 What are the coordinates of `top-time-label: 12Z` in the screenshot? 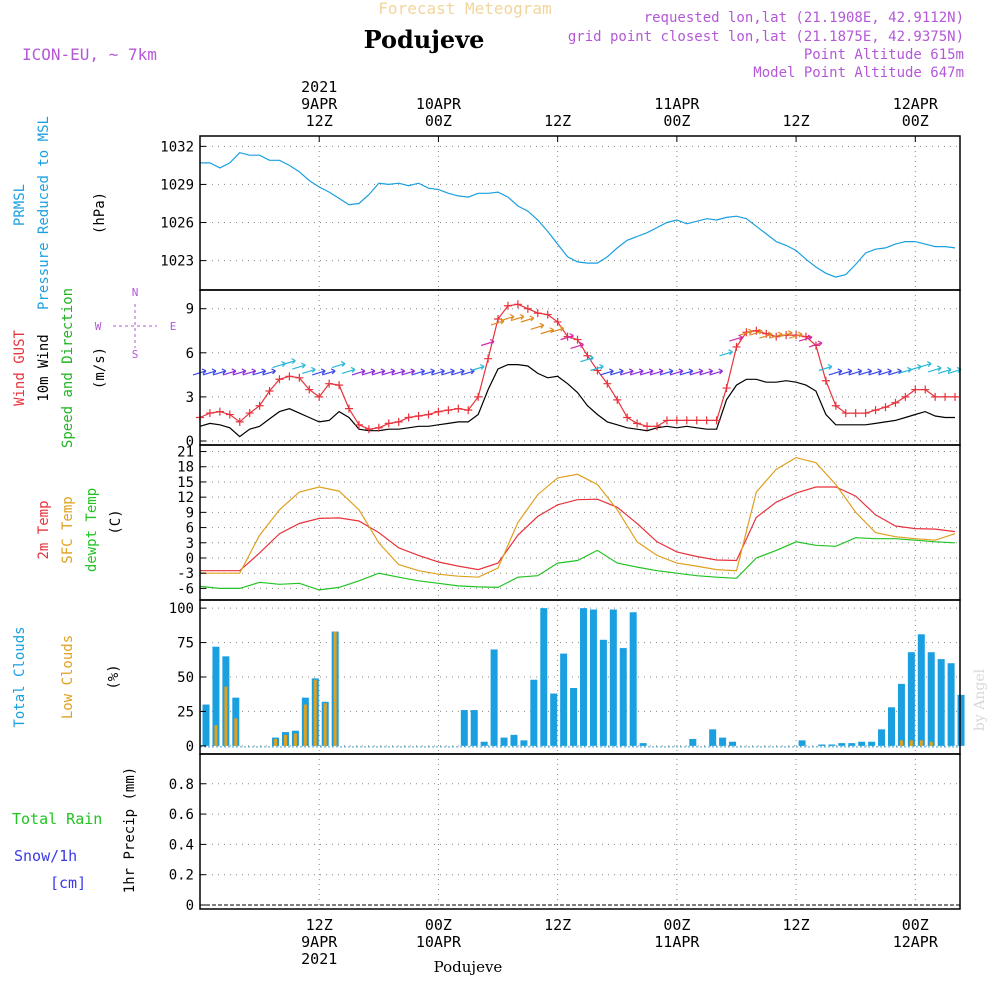 It's located at (796, 121).